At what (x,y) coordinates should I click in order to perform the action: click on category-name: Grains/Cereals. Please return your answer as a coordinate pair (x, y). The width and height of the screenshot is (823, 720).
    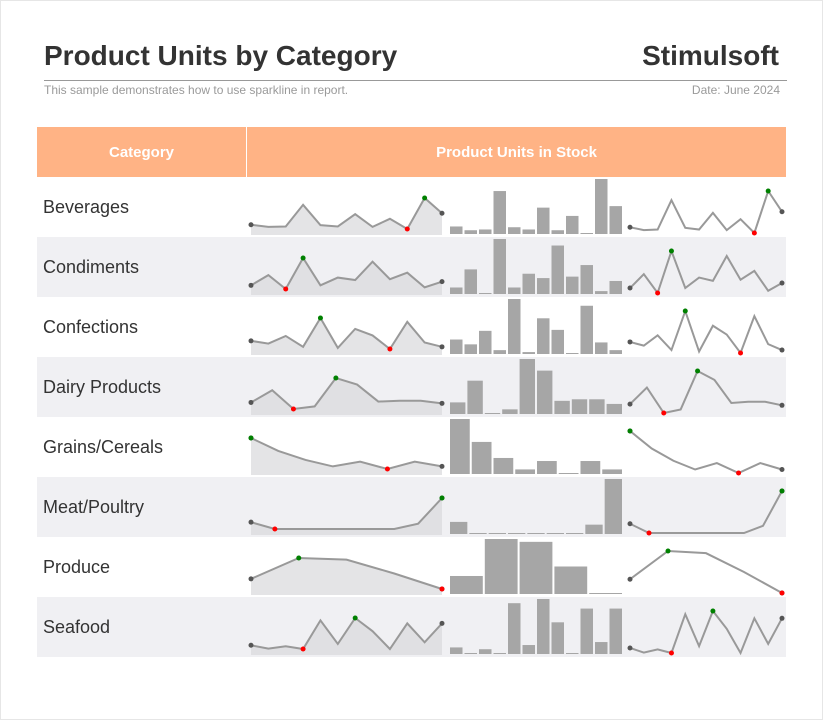
    Looking at the image, I should click on (103, 446).